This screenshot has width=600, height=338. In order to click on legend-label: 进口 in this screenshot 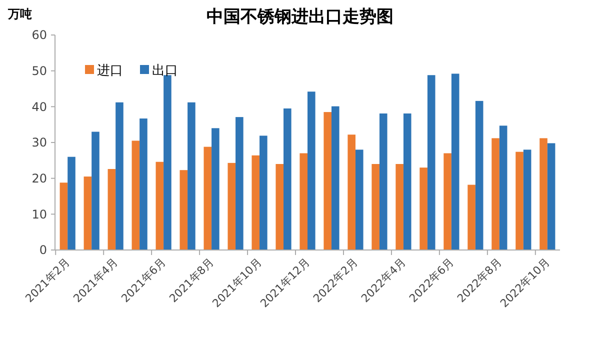, I will do `click(110, 71)`.